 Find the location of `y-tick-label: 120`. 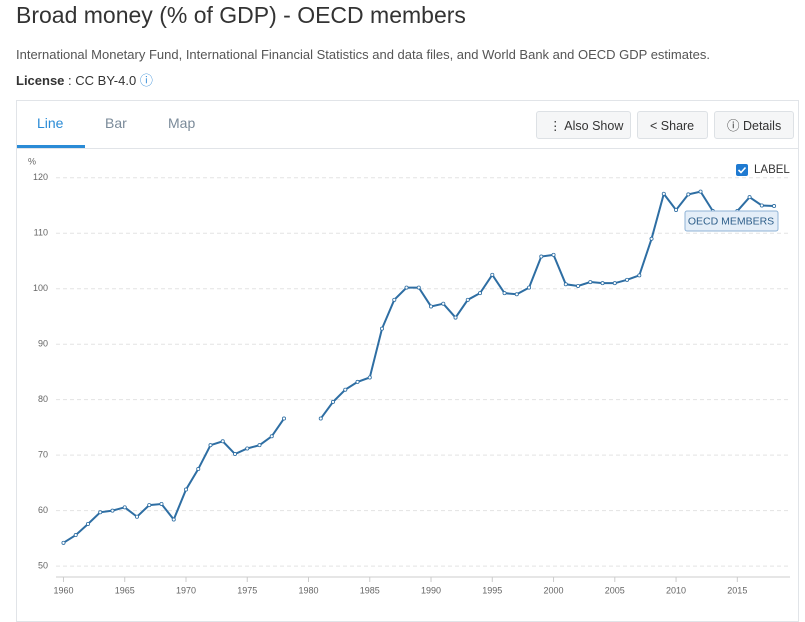

y-tick-label: 120 is located at coordinates (40, 177).